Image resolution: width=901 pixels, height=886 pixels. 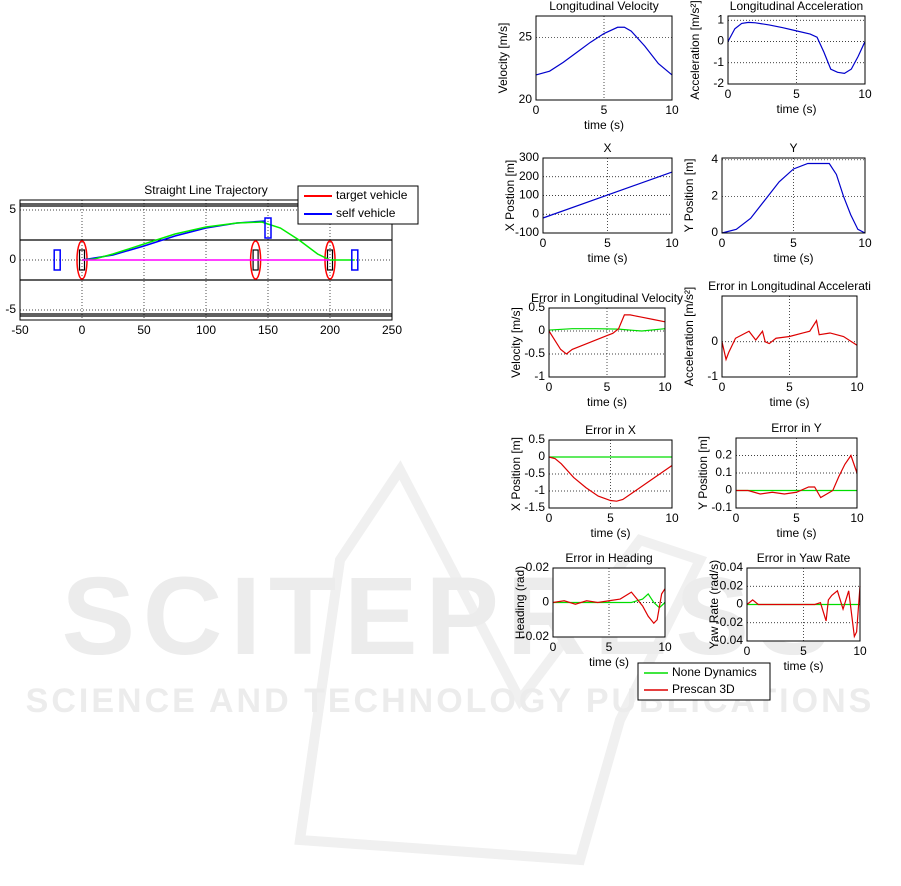 I want to click on y-tick-label: -0.1, so click(x=721, y=507).